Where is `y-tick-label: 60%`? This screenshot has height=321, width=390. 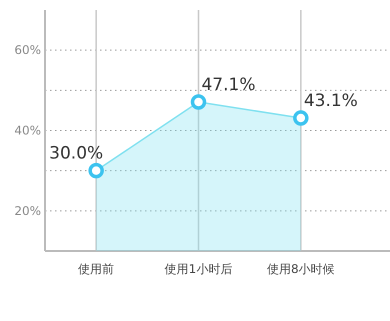
y-tick-label: 60% is located at coordinates (27, 50).